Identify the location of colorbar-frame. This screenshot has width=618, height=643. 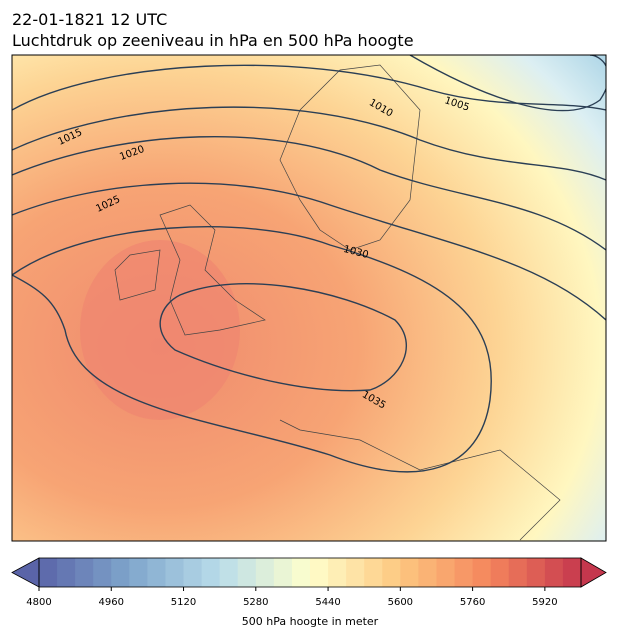
(310, 572).